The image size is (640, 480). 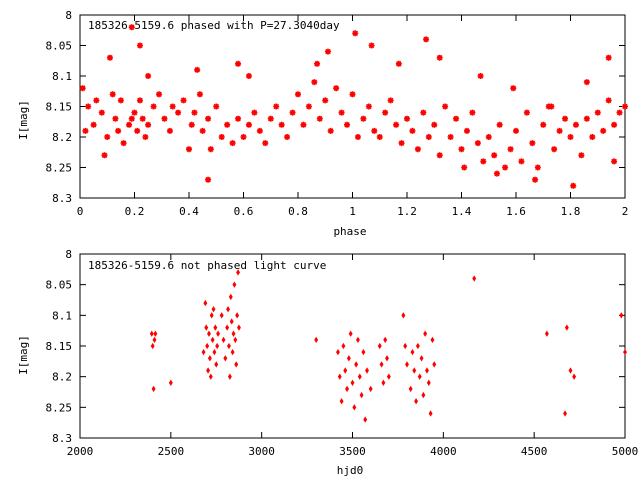 What do you see at coordinates (625, 211) in the screenshot?
I see `x-tick-label: 2` at bounding box center [625, 211].